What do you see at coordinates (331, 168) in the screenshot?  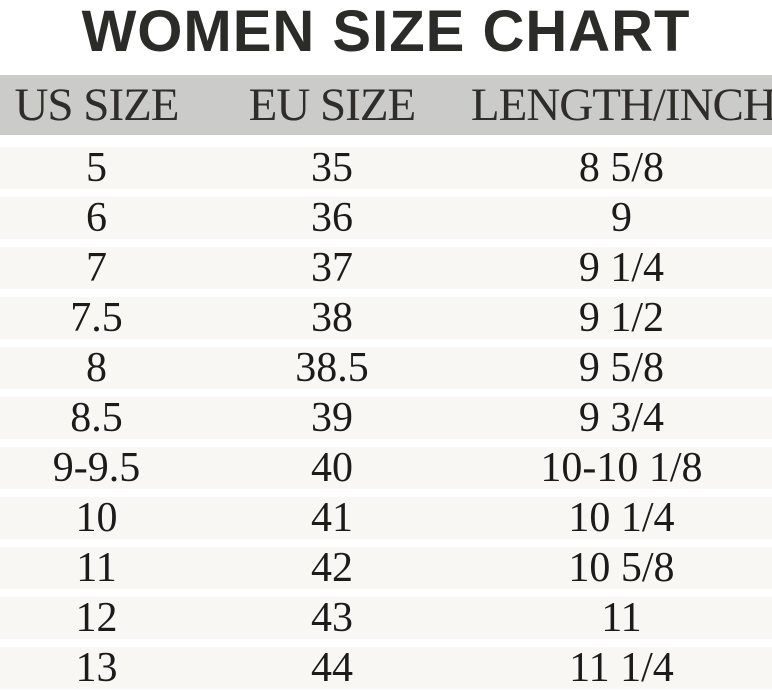 I see `eu-size-cell: 35` at bounding box center [331, 168].